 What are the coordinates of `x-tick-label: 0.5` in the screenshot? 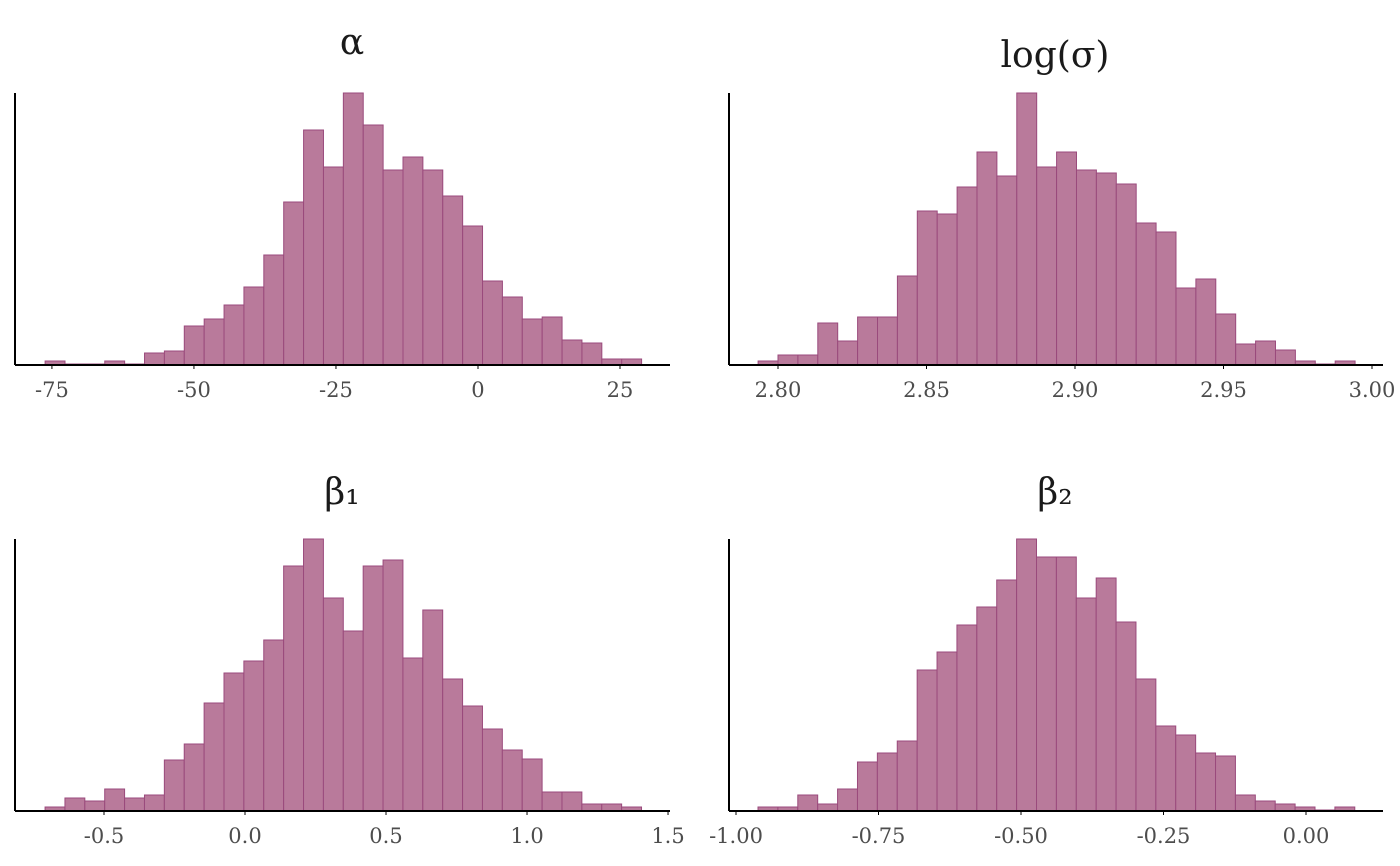 It's located at (385, 836).